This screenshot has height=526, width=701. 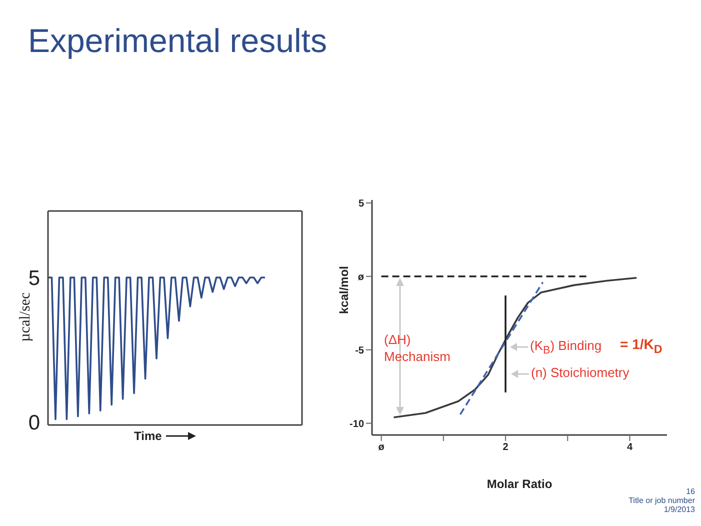 I want to click on text: Title or job number, so click(x=661, y=500).